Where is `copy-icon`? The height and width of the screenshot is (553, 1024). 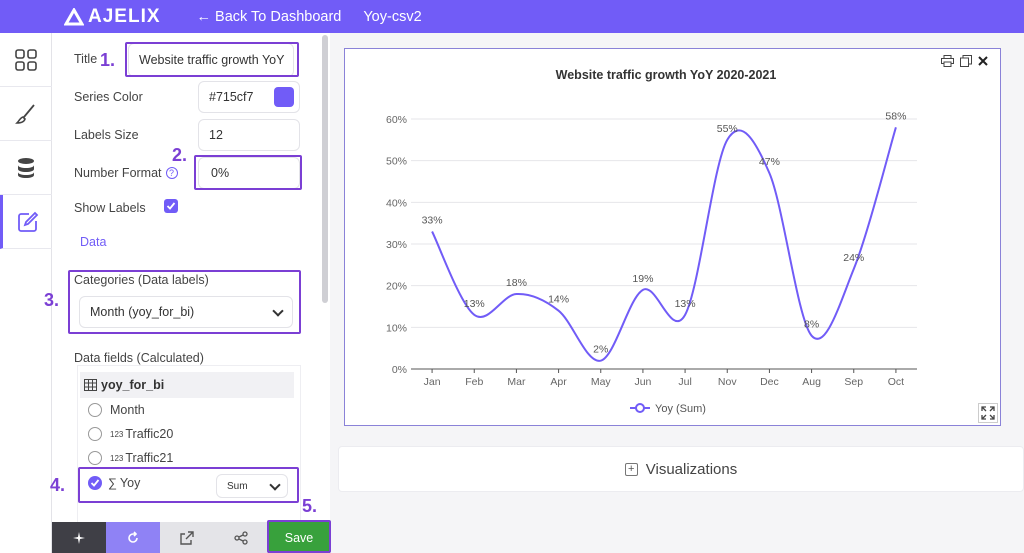 copy-icon is located at coordinates (966, 61).